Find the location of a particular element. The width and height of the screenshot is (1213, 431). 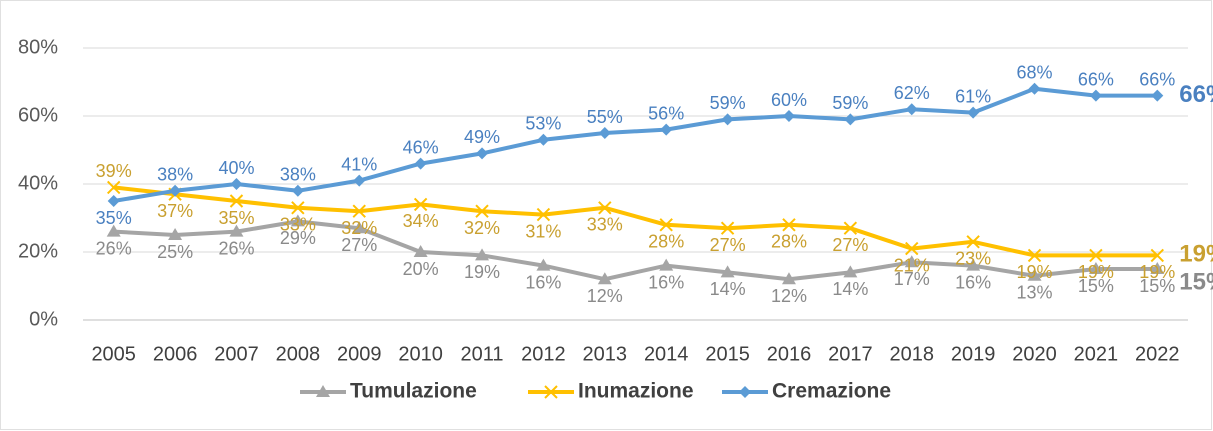

data-label: 21% is located at coordinates (912, 265).